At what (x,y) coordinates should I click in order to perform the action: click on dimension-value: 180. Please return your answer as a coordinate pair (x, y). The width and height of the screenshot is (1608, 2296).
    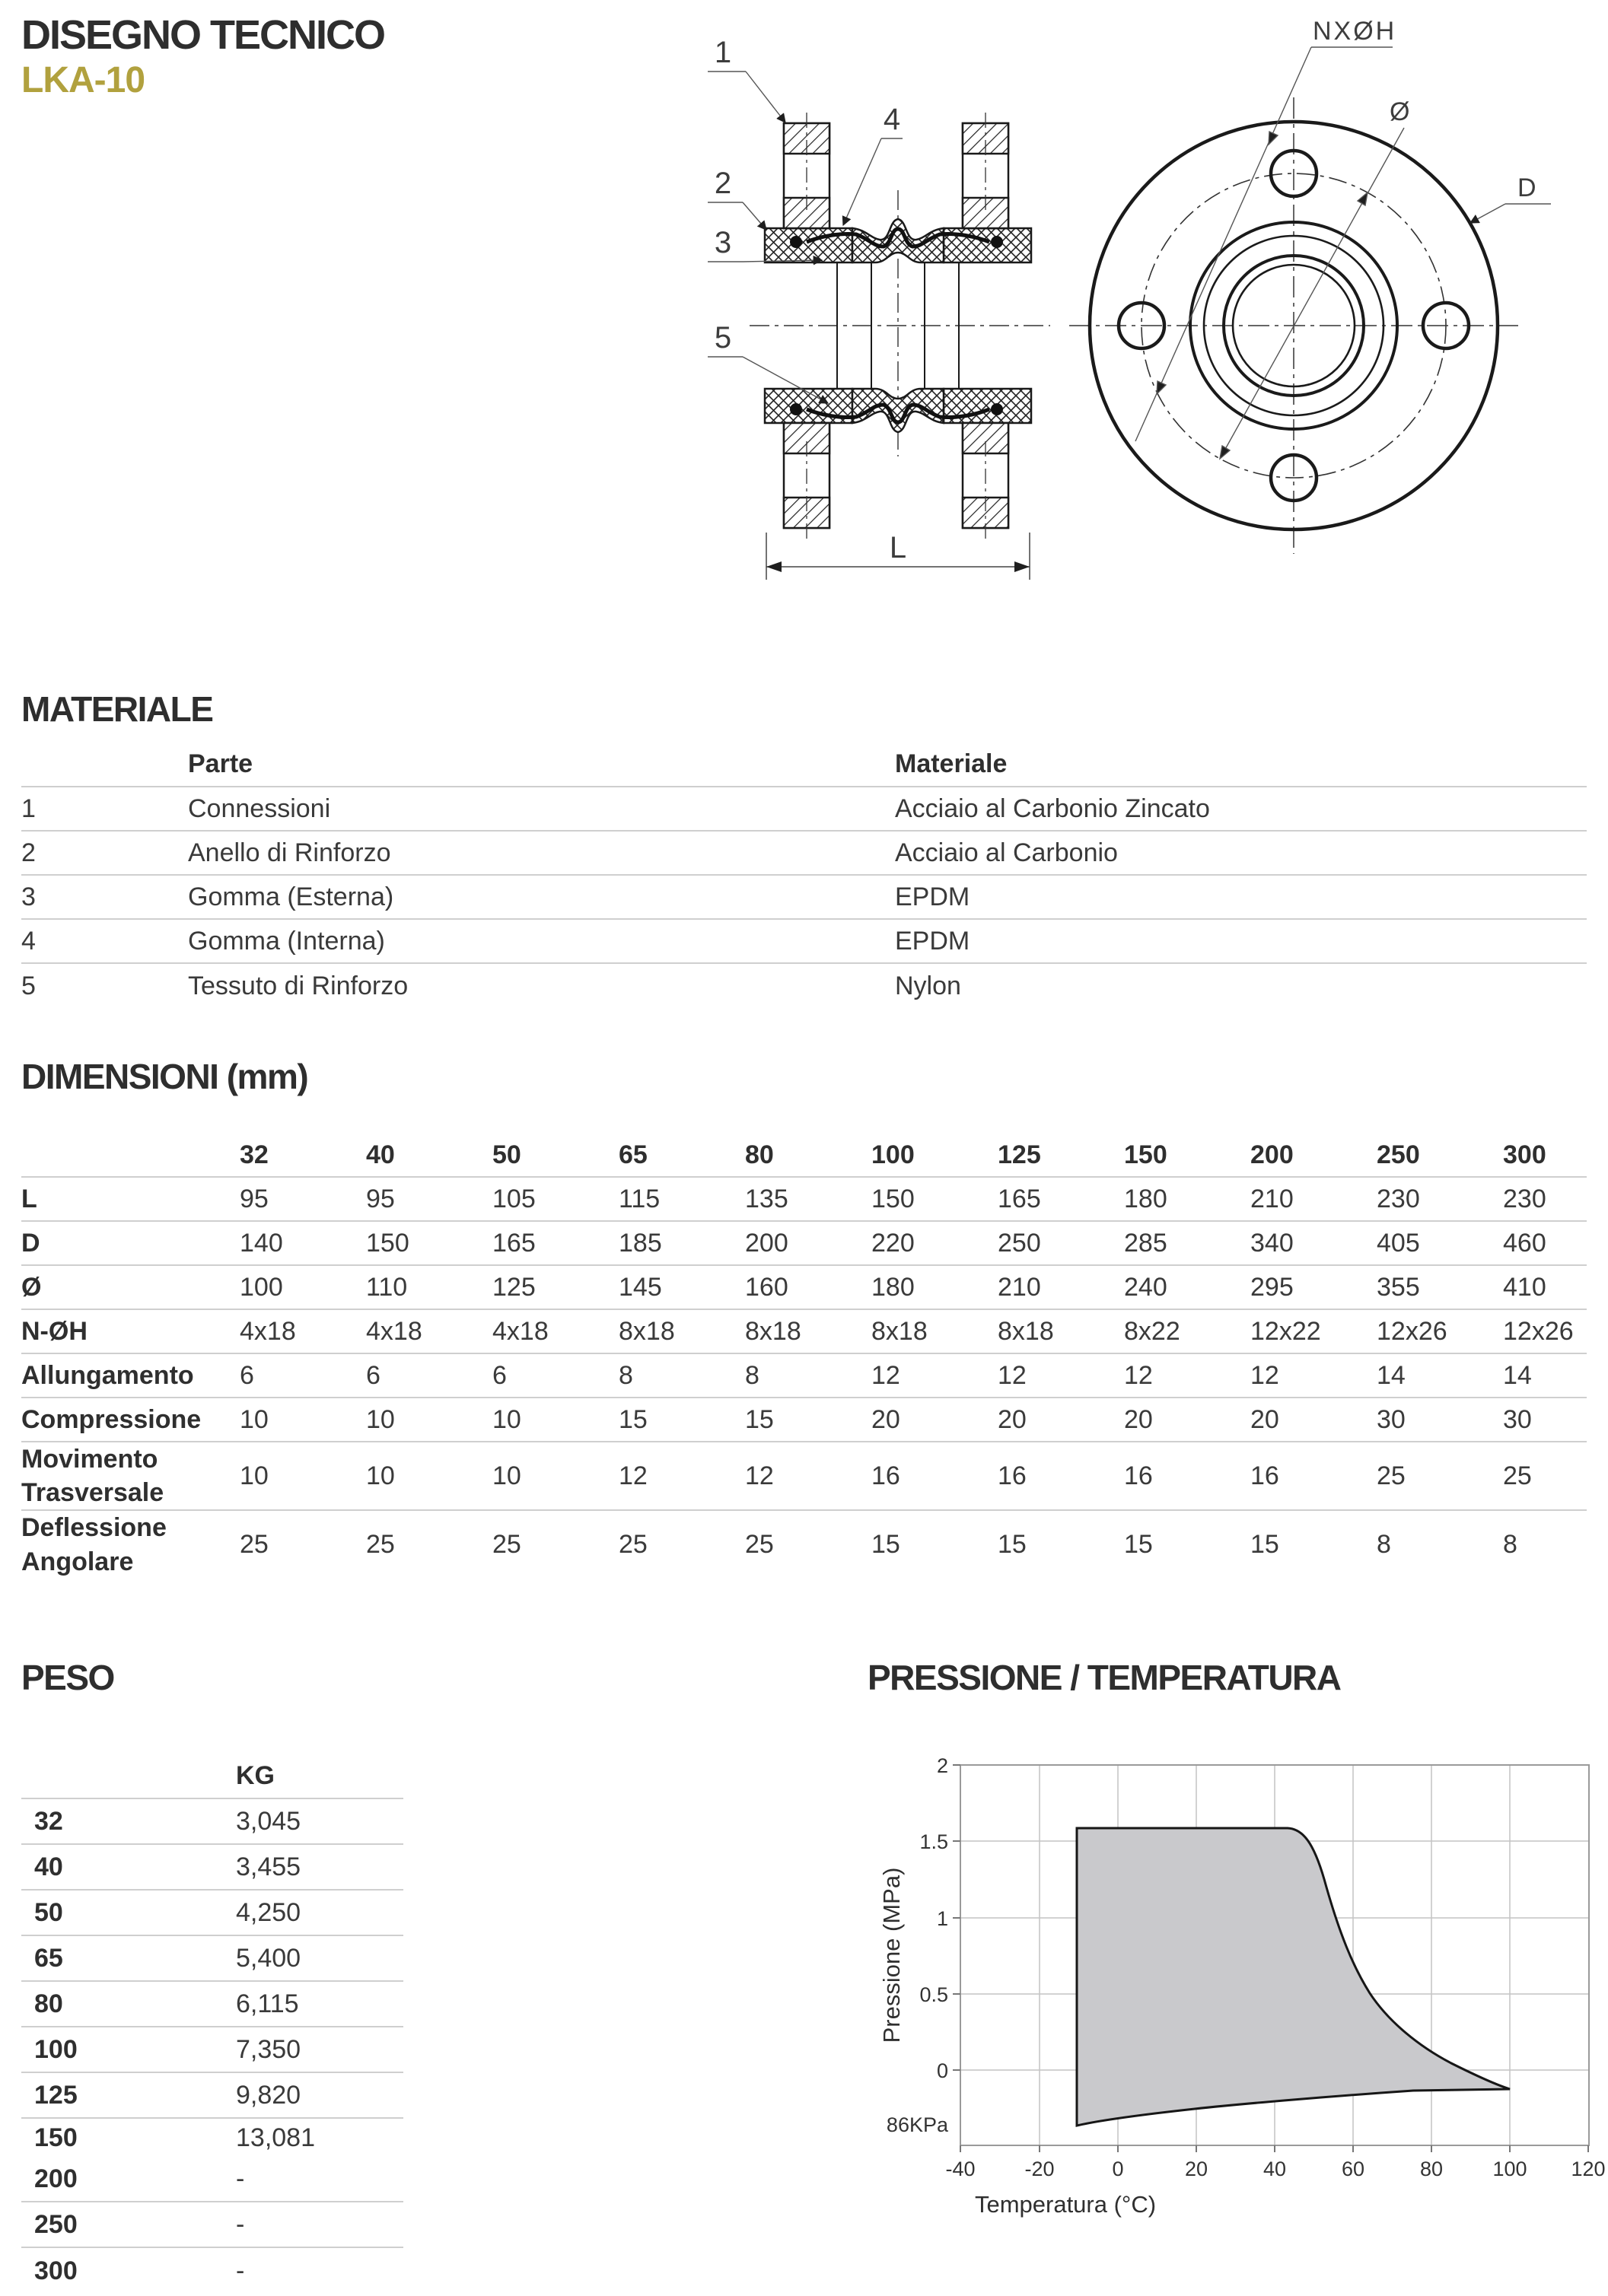
    Looking at the image, I should click on (893, 1287).